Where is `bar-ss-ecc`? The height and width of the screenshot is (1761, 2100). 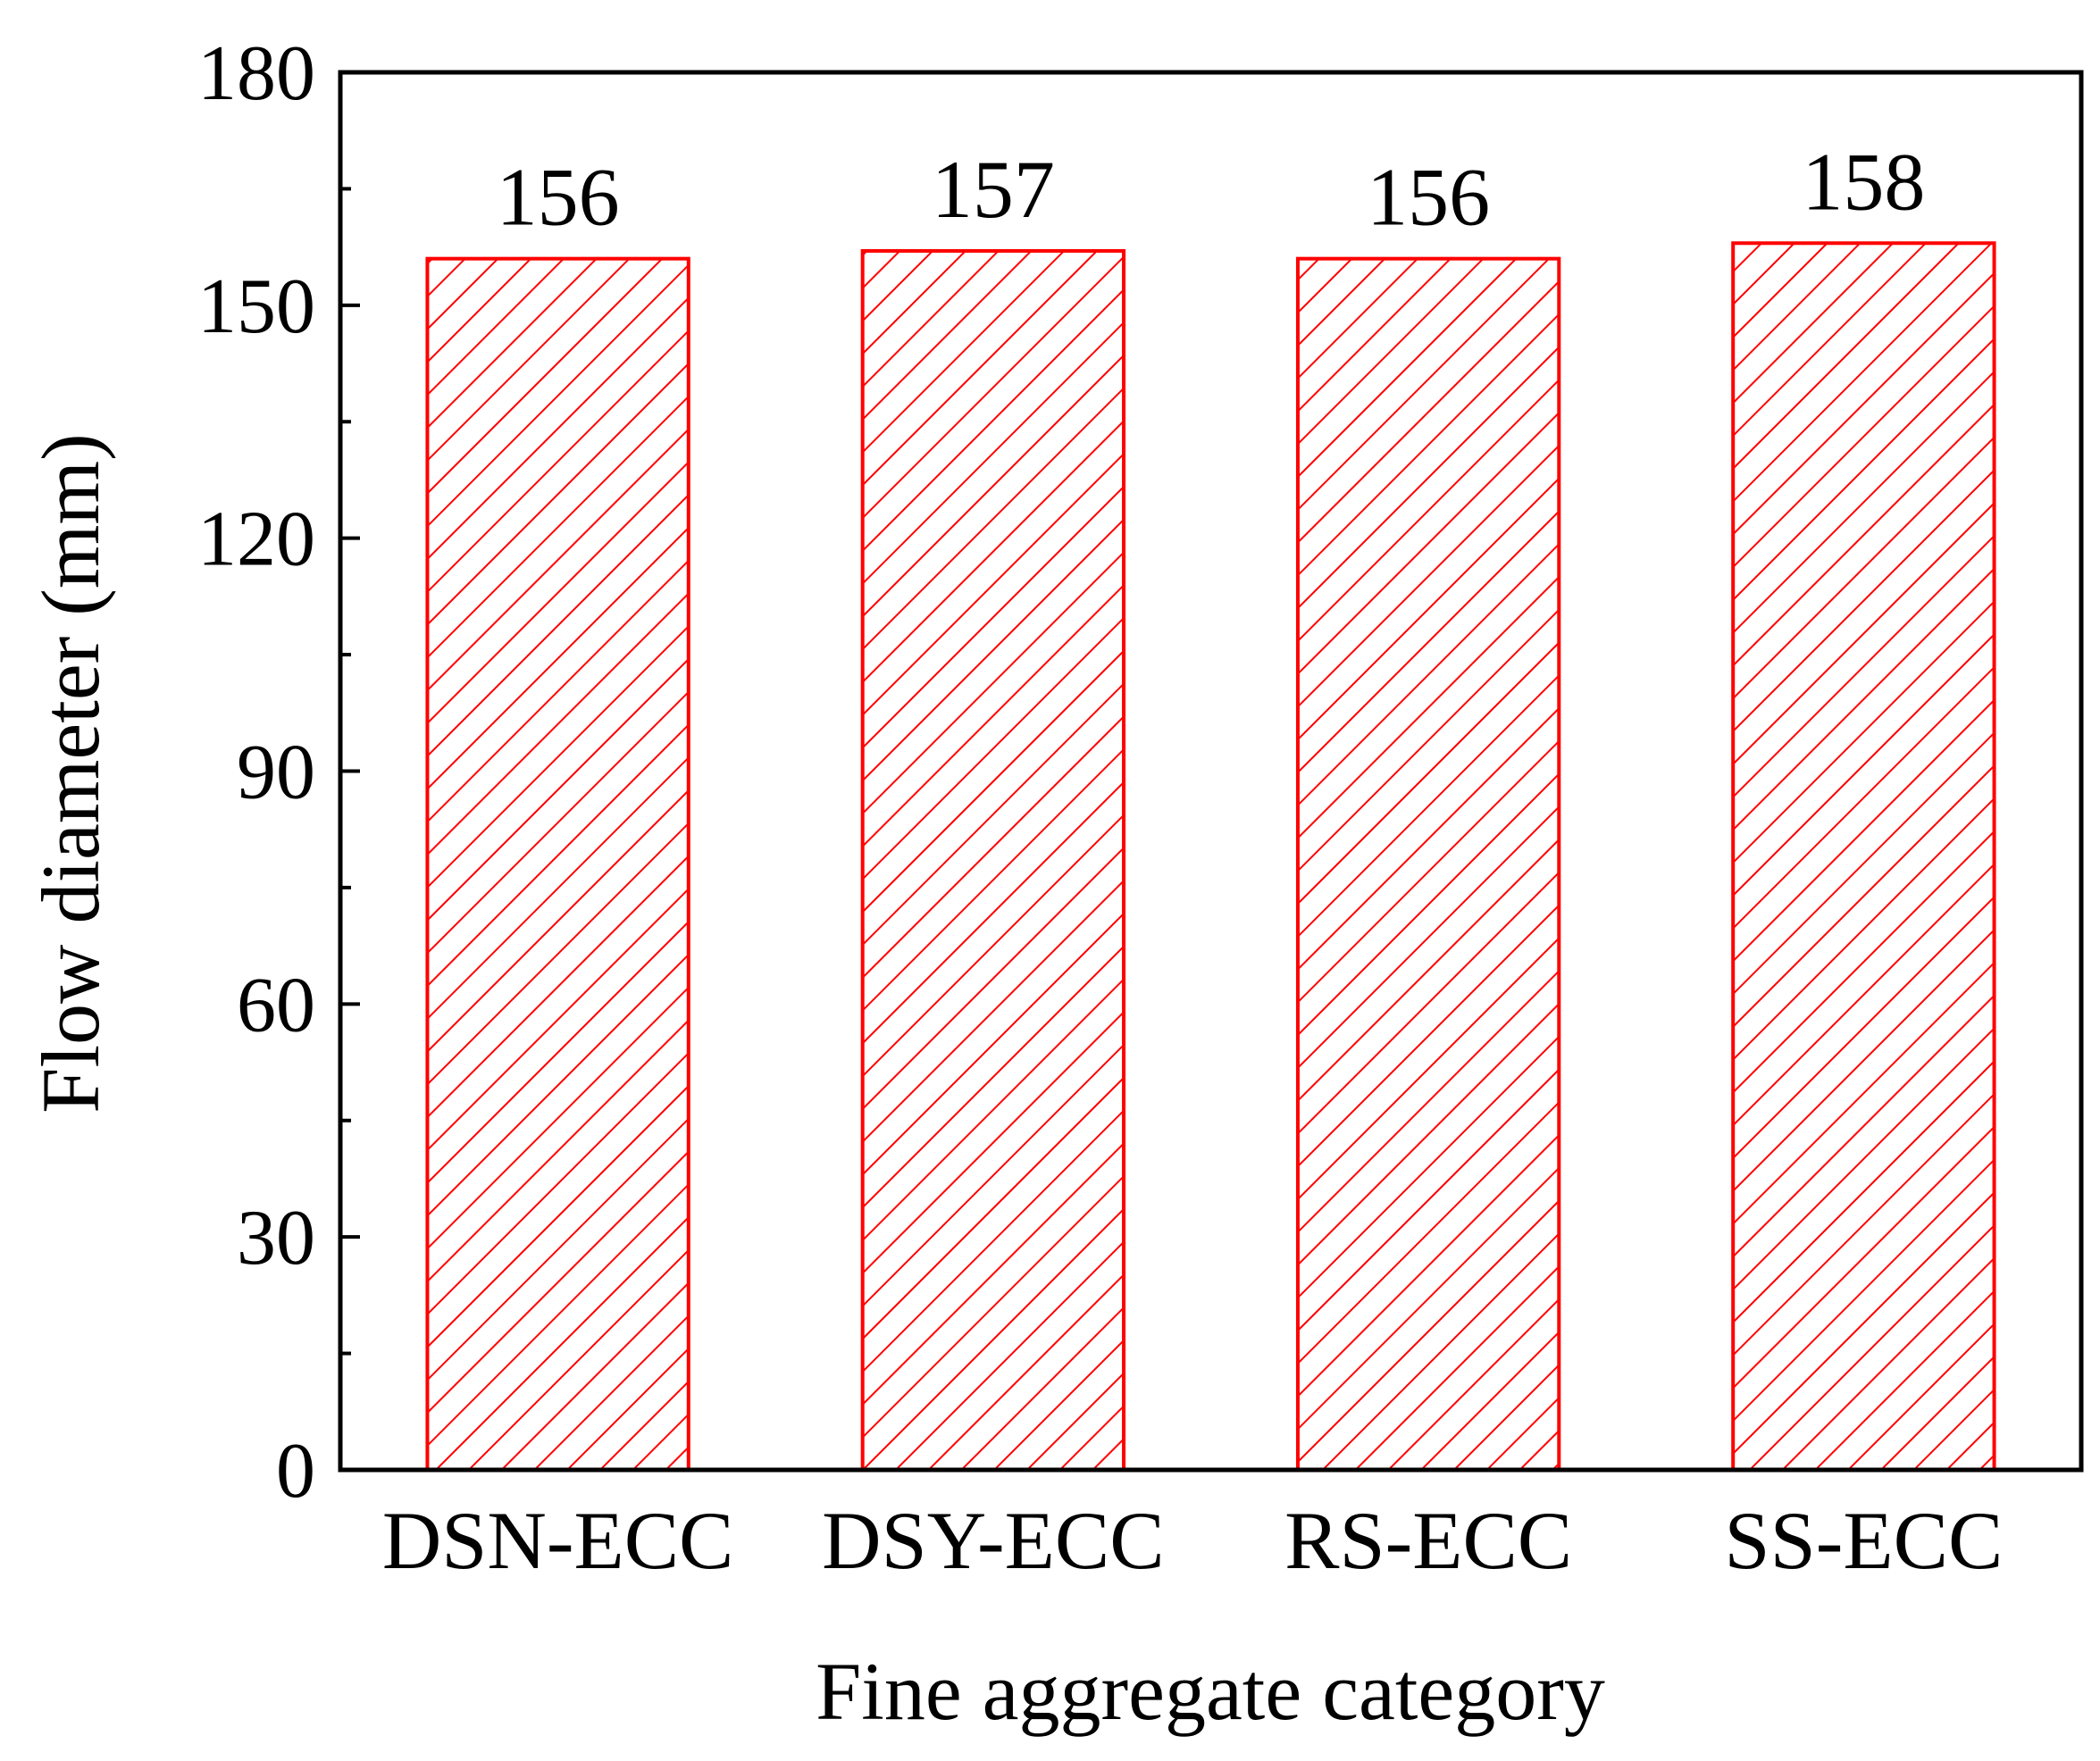
bar-ss-ecc is located at coordinates (1863, 856).